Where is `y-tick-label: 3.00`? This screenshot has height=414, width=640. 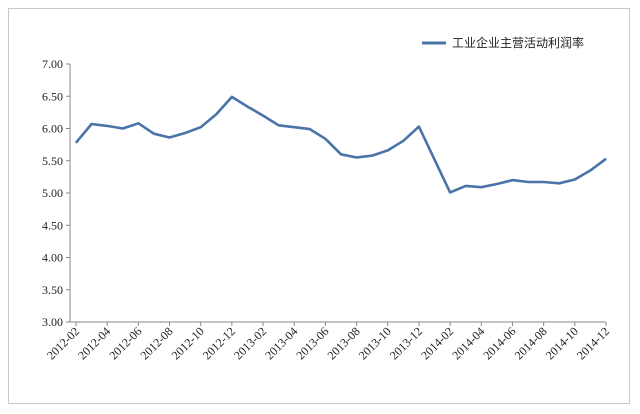
y-tick-label: 3.00 is located at coordinates (52, 322).